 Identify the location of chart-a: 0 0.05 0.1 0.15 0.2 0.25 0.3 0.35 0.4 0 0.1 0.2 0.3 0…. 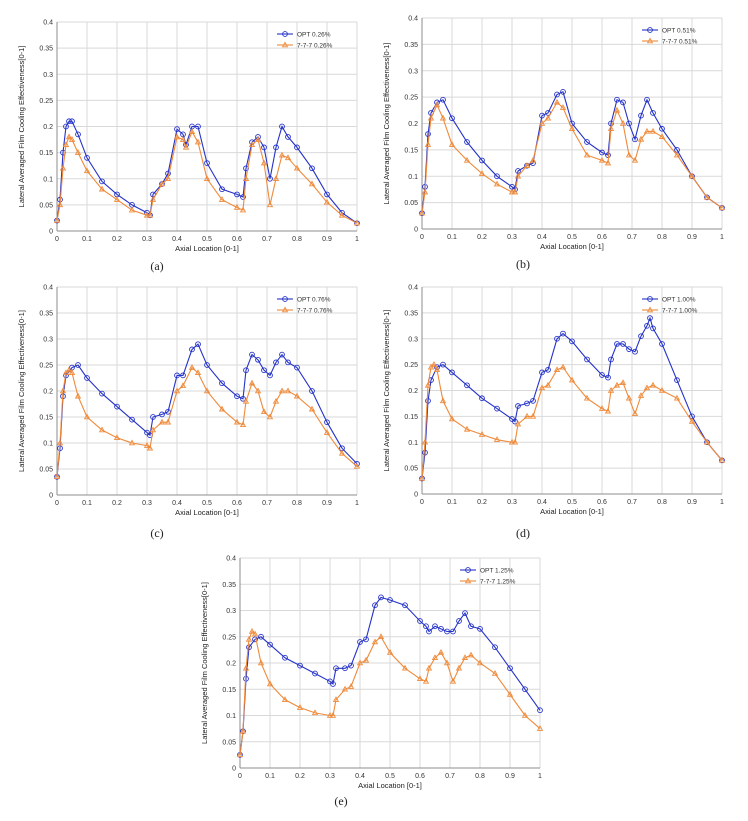
(189, 146).